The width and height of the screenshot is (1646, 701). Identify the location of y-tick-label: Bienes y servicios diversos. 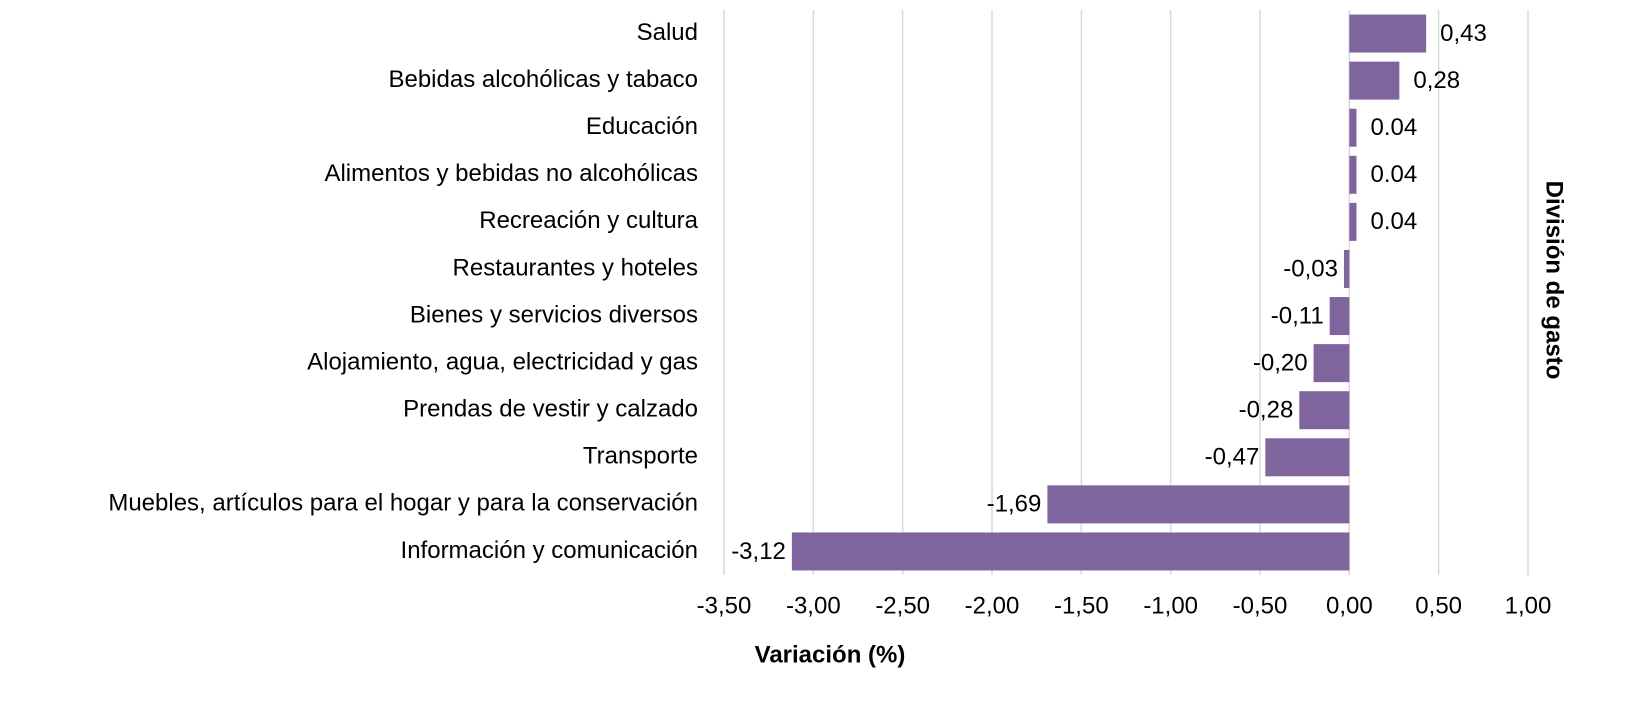
(554, 314).